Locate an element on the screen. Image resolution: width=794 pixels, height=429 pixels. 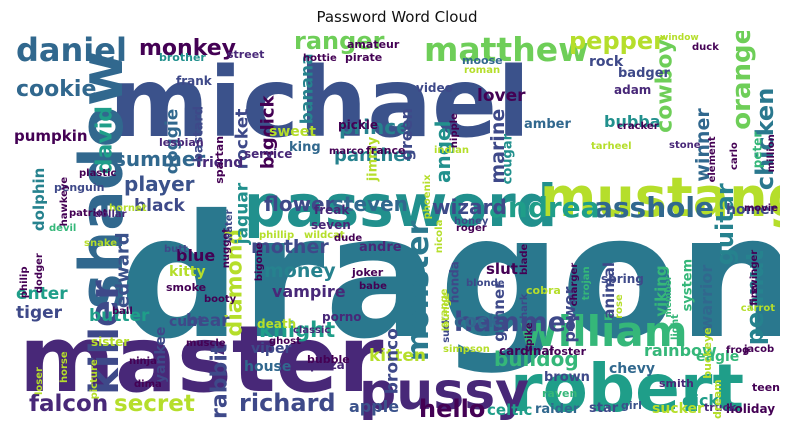
word-frank: frank is located at coordinates (194, 81).